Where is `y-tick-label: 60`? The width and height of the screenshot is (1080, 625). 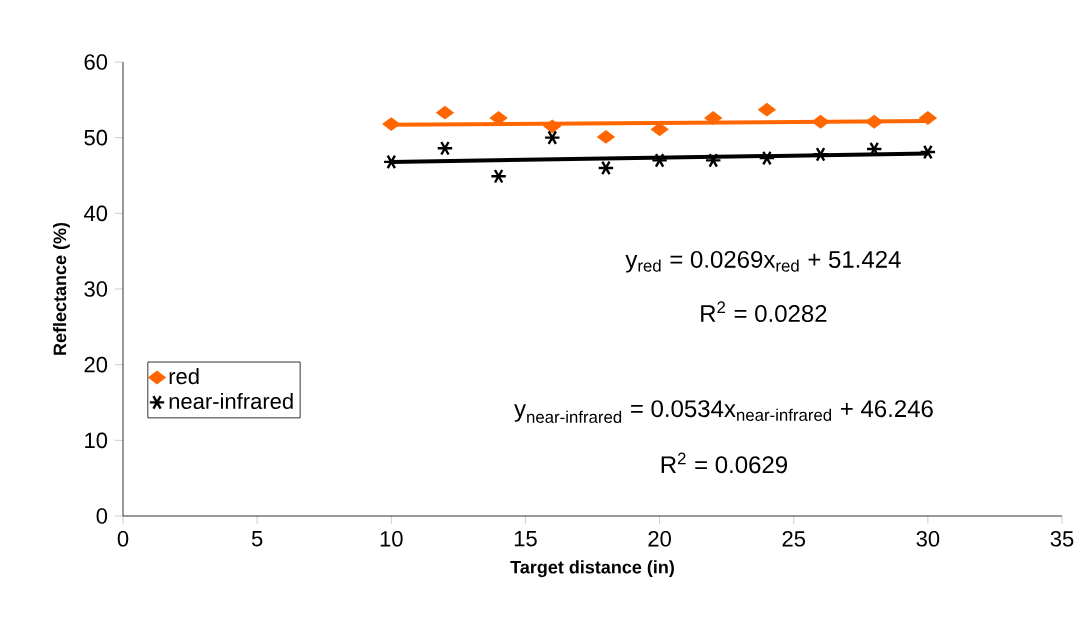
y-tick-label: 60 is located at coordinates (96, 62).